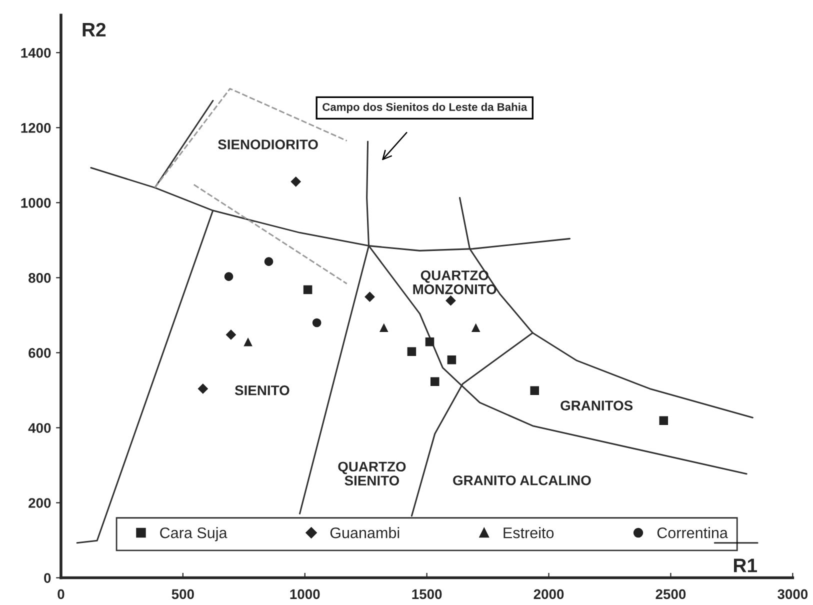  What do you see at coordinates (262, 390) in the screenshot?
I see `annotation: SIENITO` at bounding box center [262, 390].